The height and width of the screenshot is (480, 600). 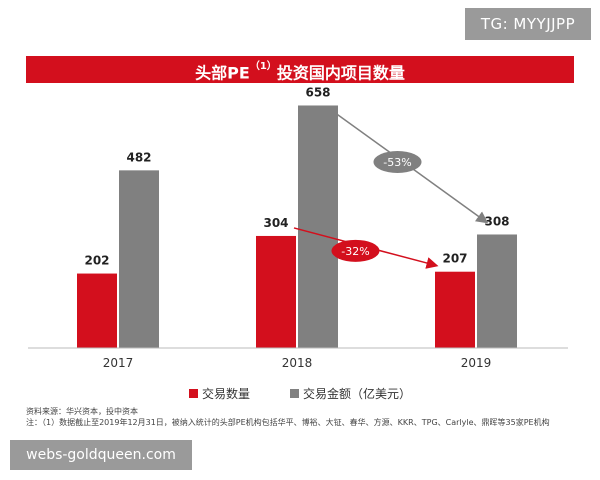 I want to click on legend-label-count: 交易数量, so click(x=225, y=394).